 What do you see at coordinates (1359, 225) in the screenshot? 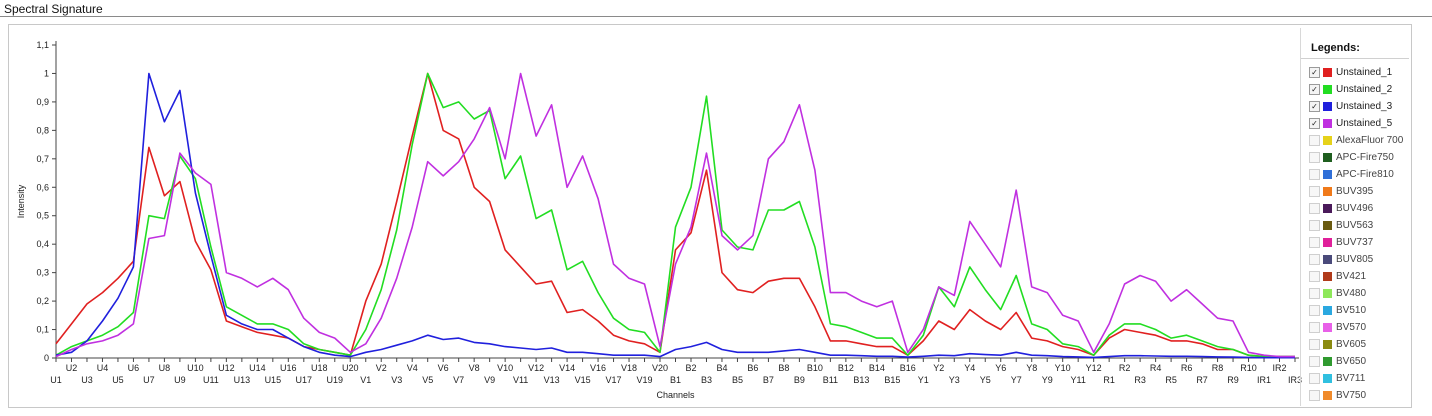
I see `legend-item: BUV563` at bounding box center [1359, 225].